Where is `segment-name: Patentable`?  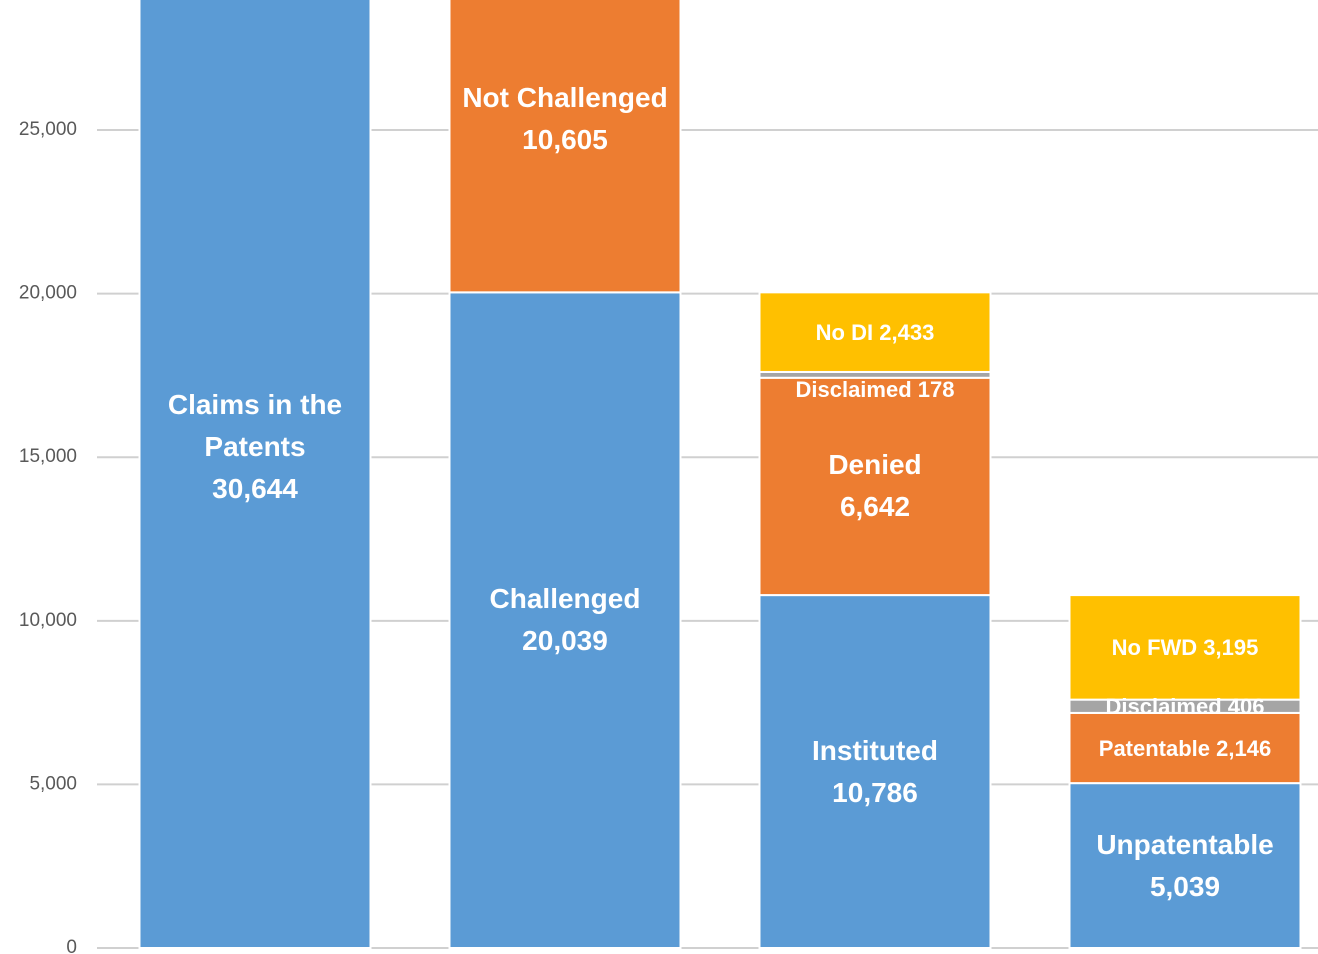 segment-name: Patentable is located at coordinates (1154, 748).